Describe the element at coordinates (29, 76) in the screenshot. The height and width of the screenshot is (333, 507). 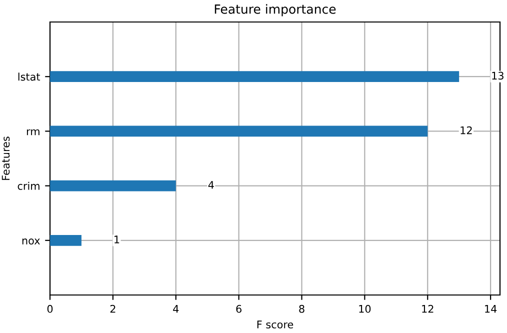
I see `y-tick-label: lstat` at that location.